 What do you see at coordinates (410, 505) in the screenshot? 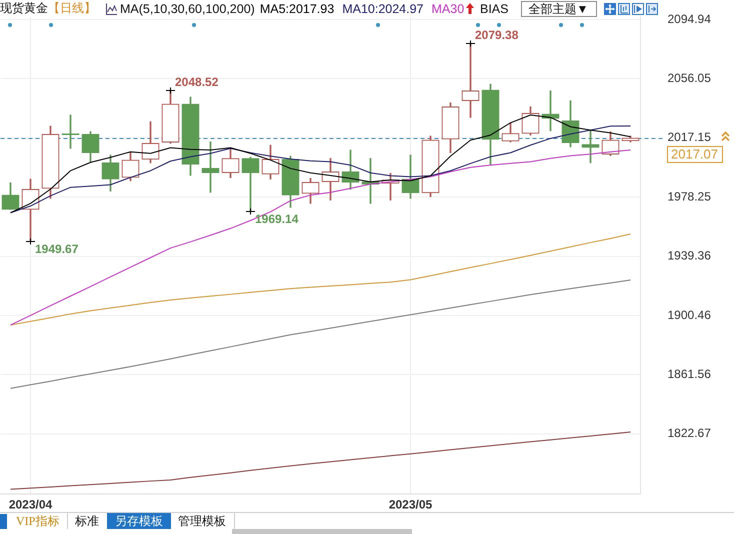
I see `x-tick-label: 2023/05` at bounding box center [410, 505].